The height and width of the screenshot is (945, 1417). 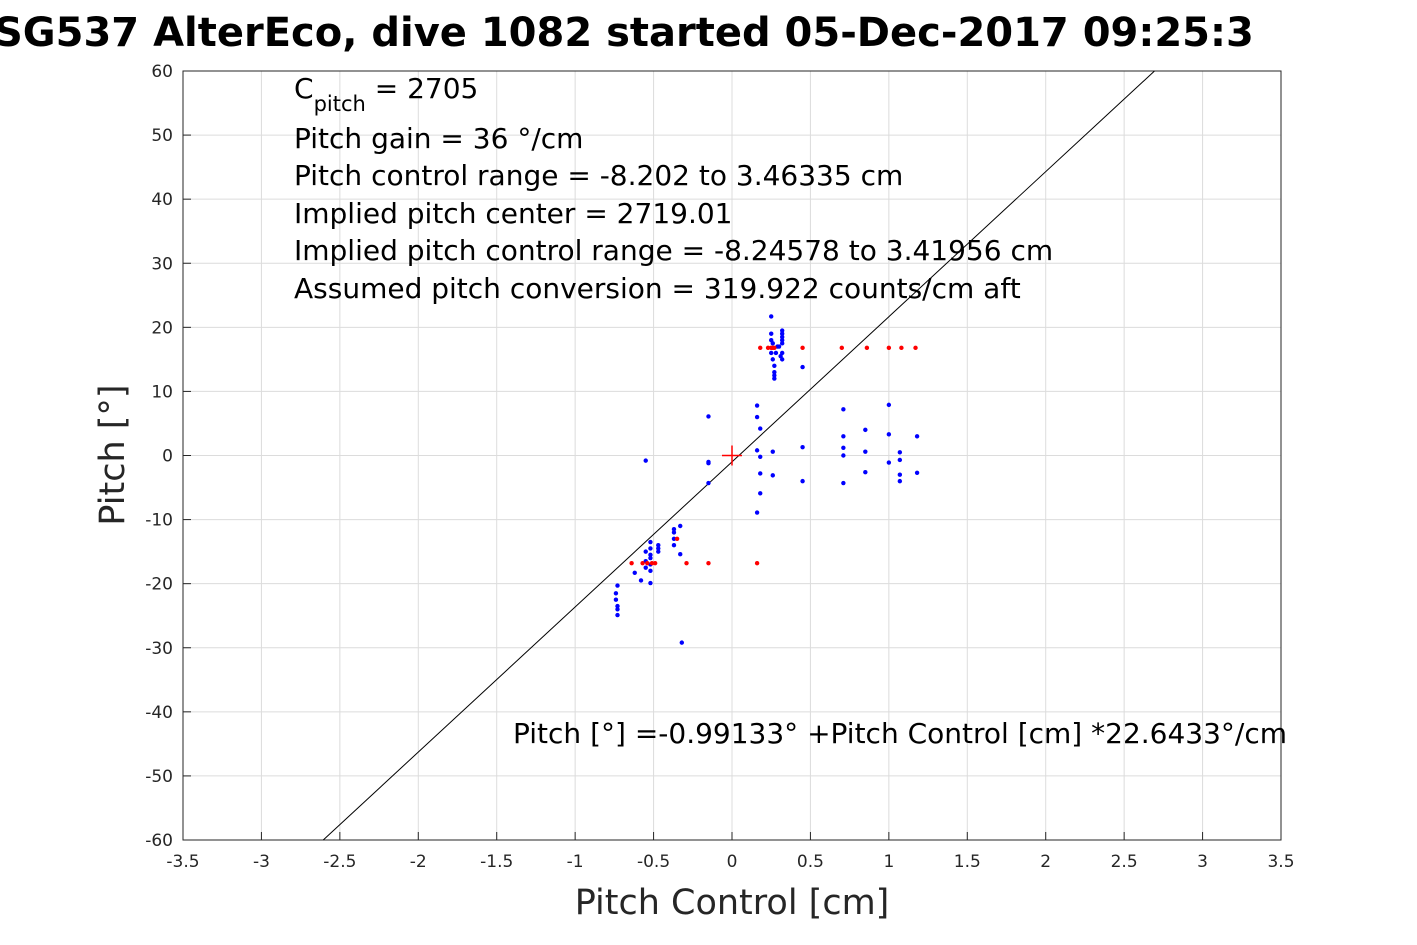 I want to click on y-tick-label: 60, so click(x=162, y=72).